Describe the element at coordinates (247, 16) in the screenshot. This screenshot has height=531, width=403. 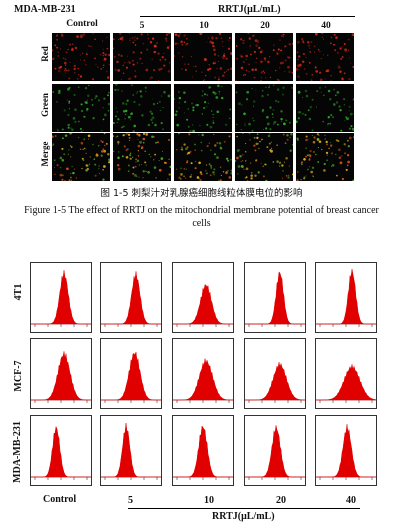
I see `treatment-bracket-line` at that location.